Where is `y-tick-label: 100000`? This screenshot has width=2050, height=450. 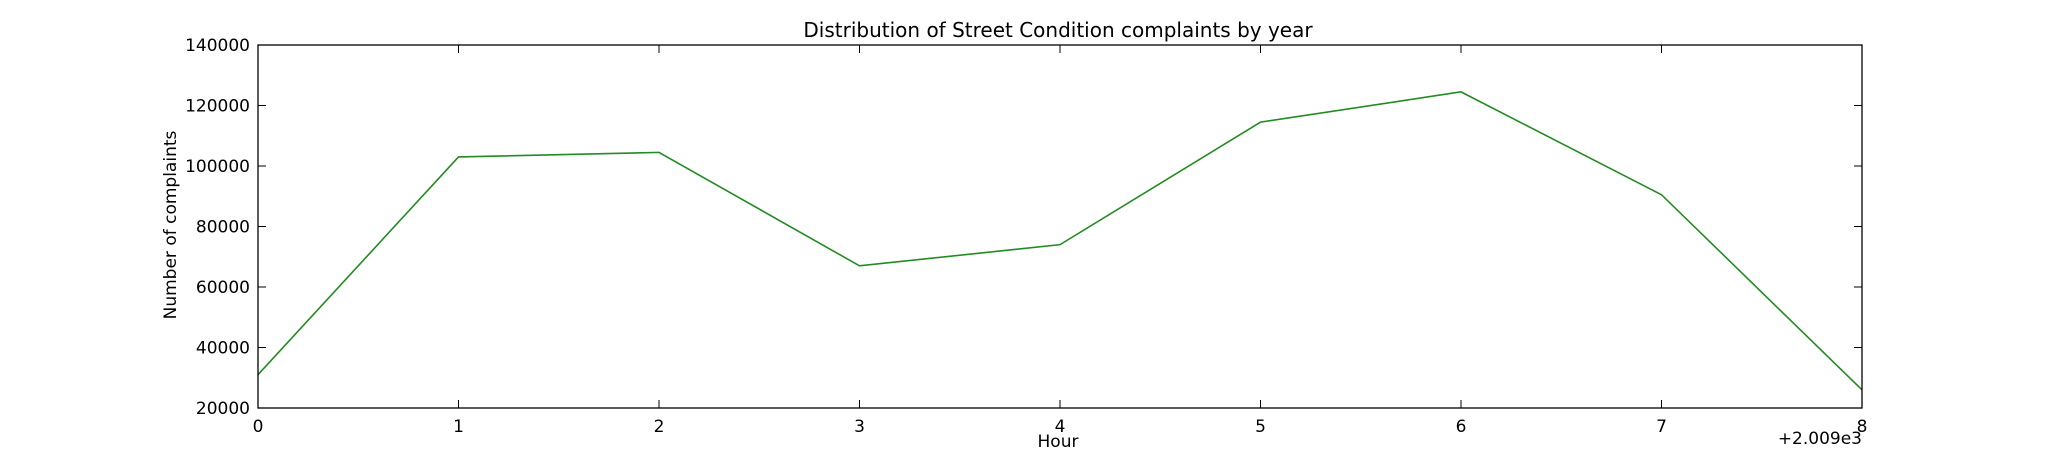
y-tick-label: 100000 is located at coordinates (217, 167).